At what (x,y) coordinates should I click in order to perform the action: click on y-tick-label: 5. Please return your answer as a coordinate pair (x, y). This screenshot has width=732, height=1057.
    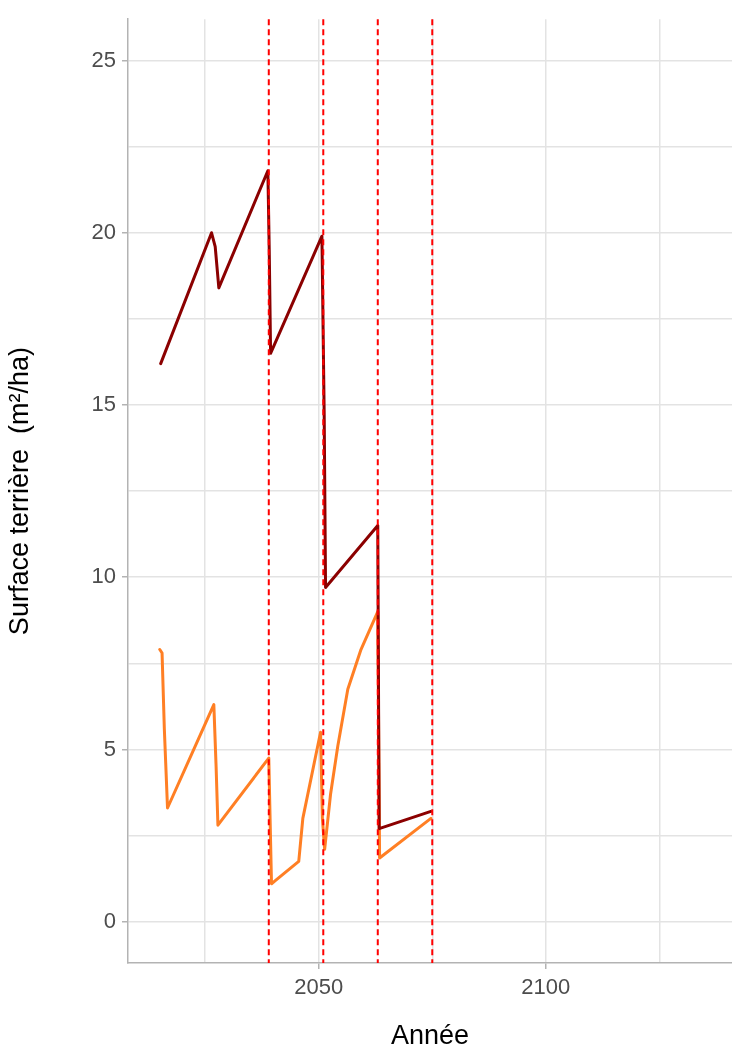
    Looking at the image, I should click on (109, 748).